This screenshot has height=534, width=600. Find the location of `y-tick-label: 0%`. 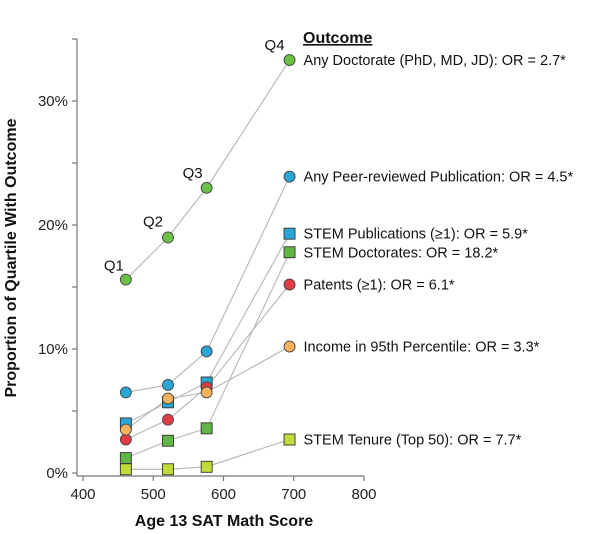

y-tick-label: 0% is located at coordinates (57, 473).